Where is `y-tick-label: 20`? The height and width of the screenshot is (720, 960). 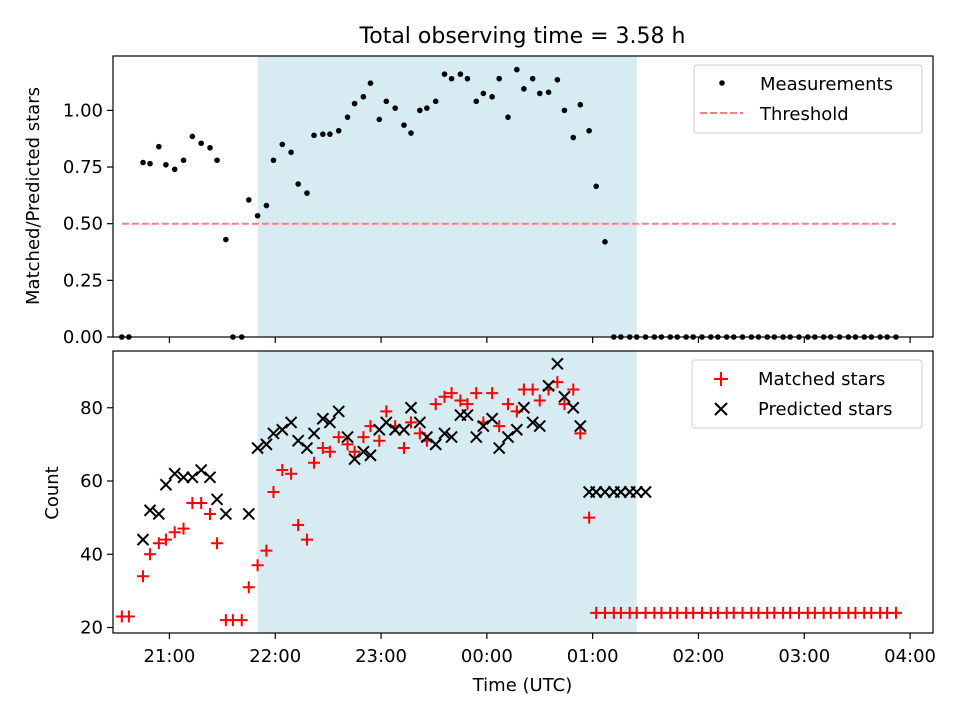
y-tick-label: 20 is located at coordinates (91, 628).